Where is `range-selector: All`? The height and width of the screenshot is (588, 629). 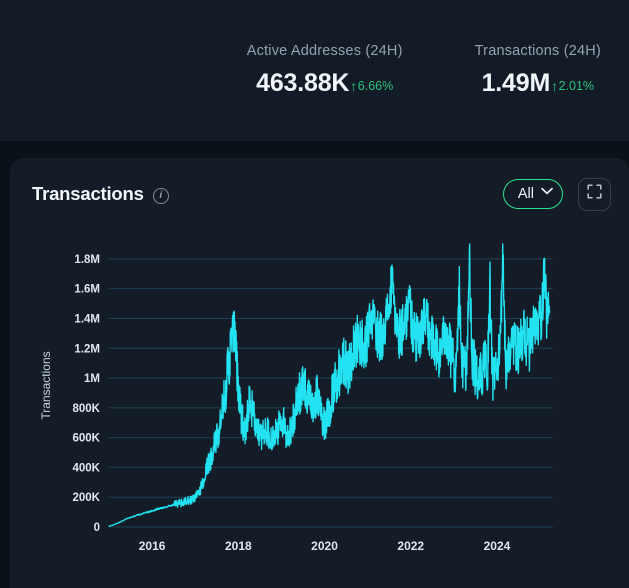
range-selector: All is located at coordinates (532, 194).